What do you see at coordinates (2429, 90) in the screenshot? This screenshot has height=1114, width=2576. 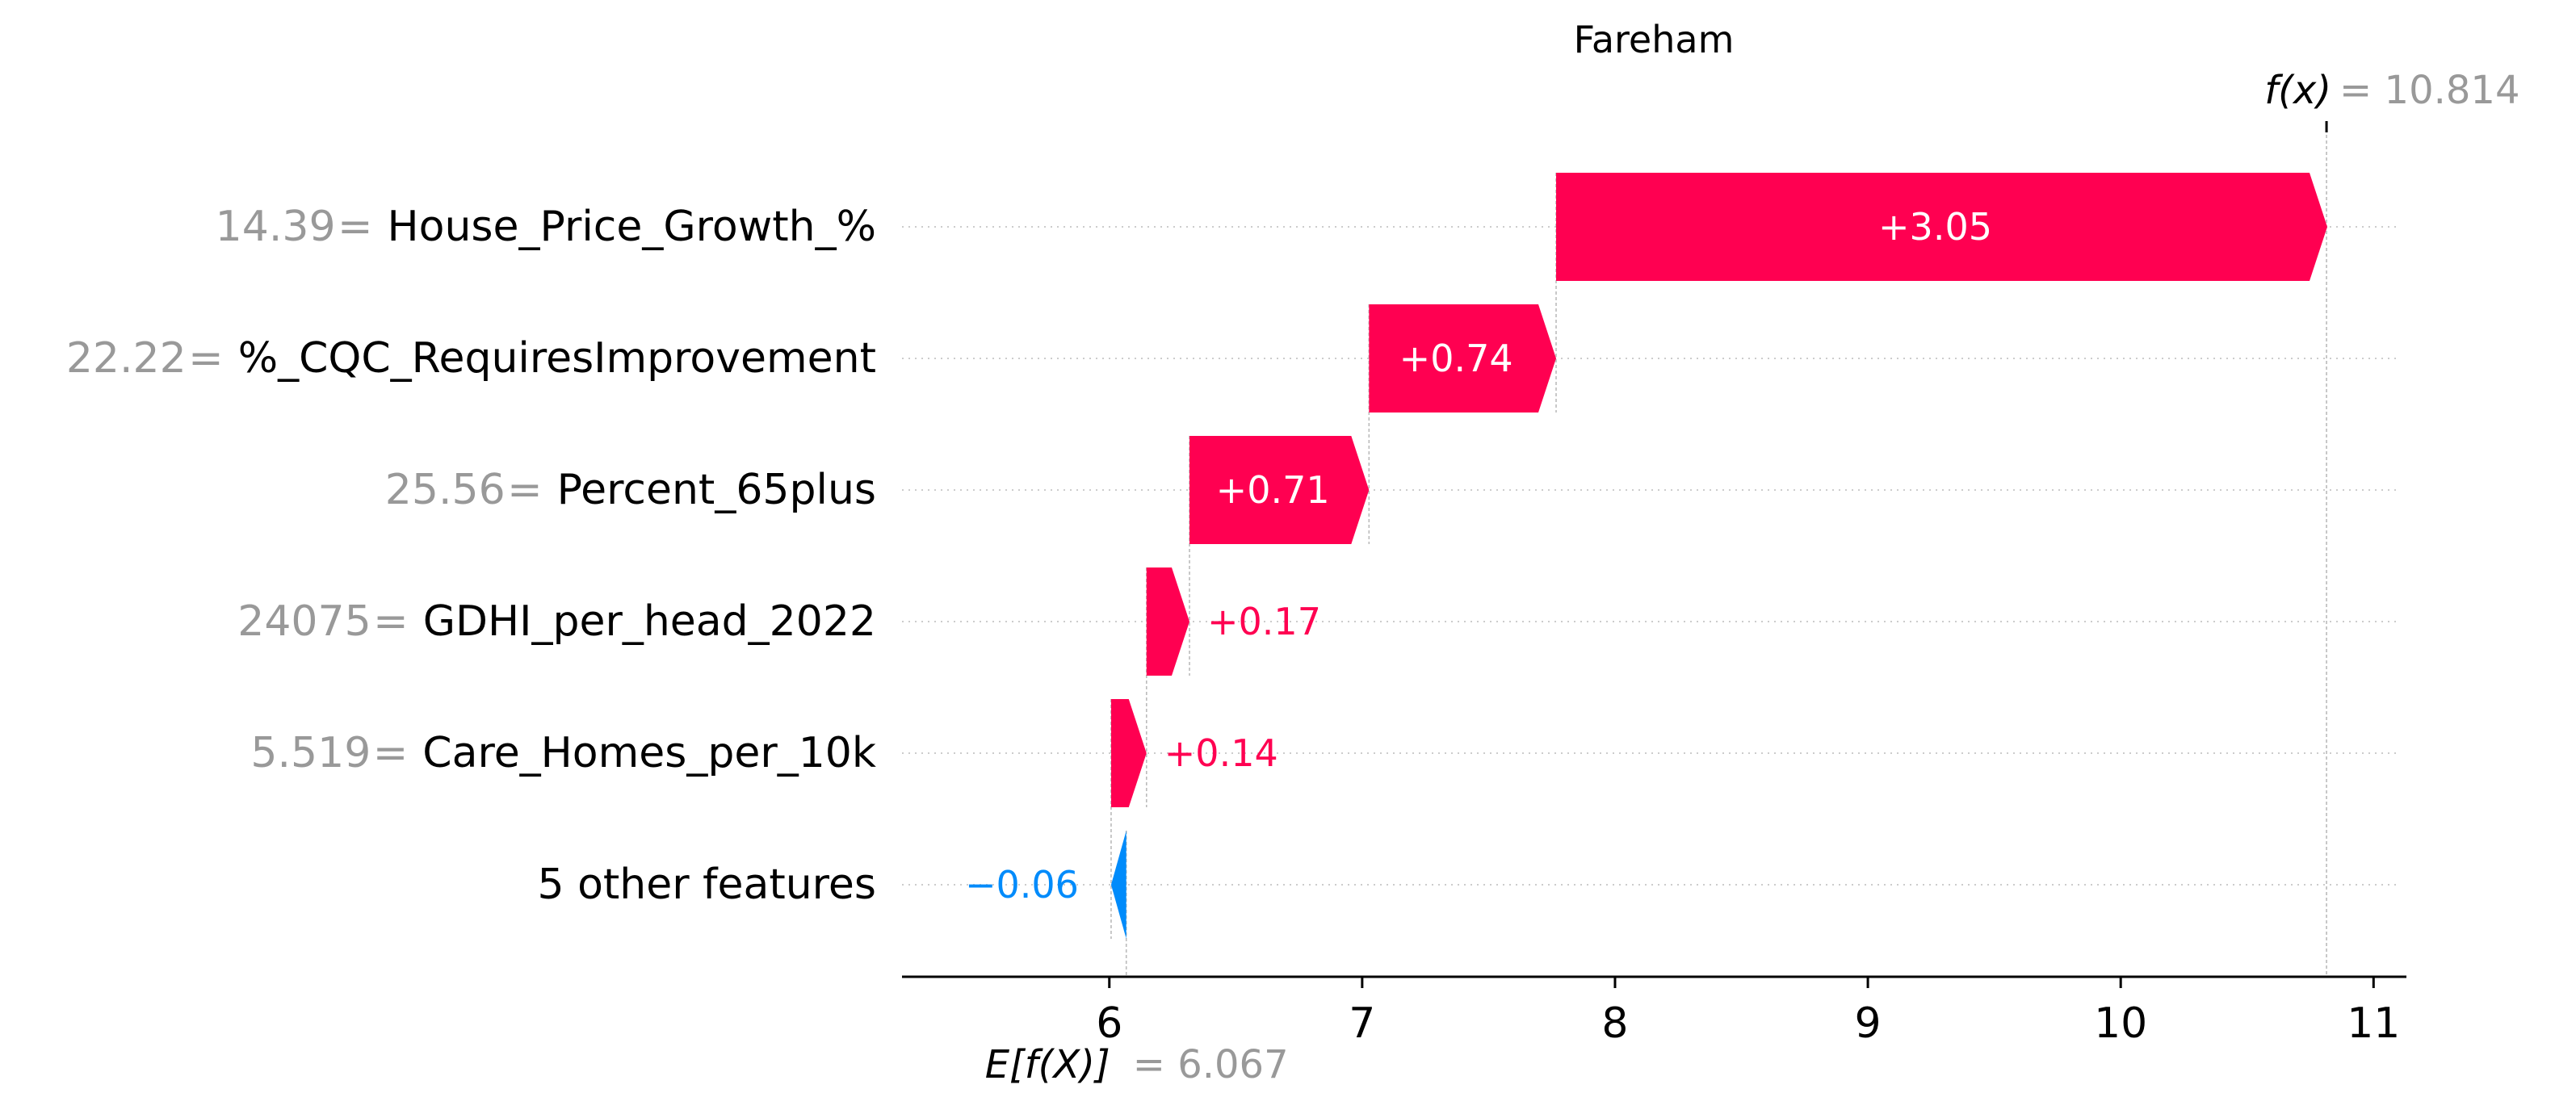 I see `output-value-label: = 10.814` at bounding box center [2429, 90].